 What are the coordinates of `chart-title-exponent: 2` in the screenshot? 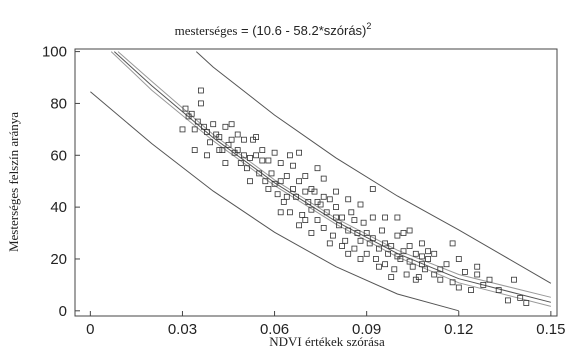 It's located at (368, 26).